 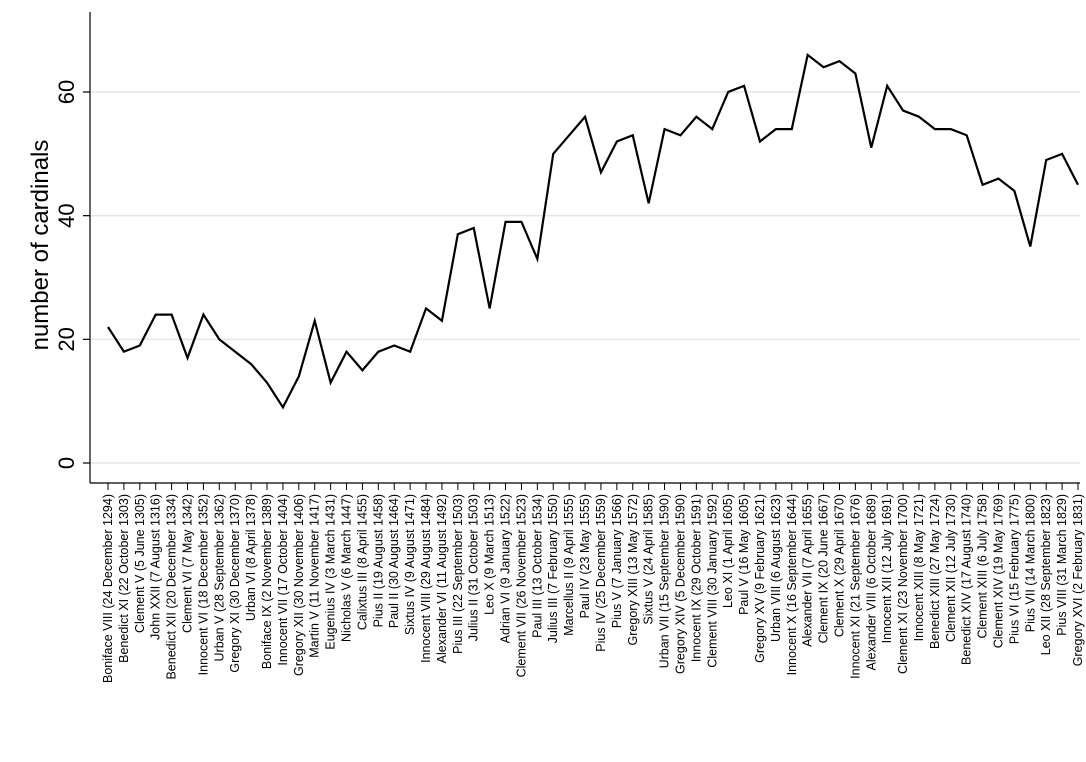 I want to click on x-tick-label: Innocent XII (12 July 1691), so click(x=887, y=568).